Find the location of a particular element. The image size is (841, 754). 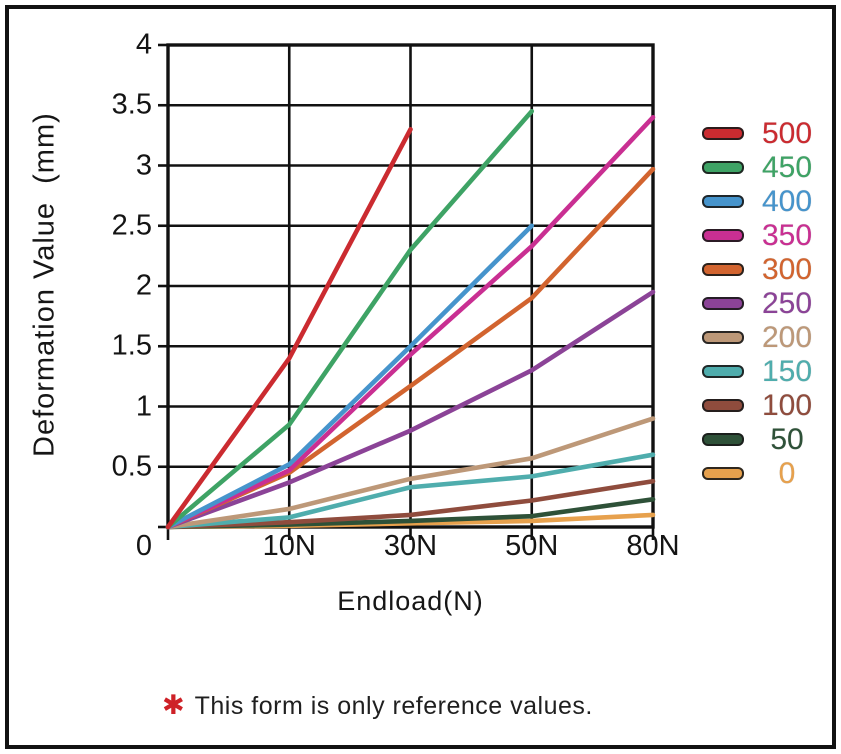

legend-item-150: 150 is located at coordinates (760, 371).